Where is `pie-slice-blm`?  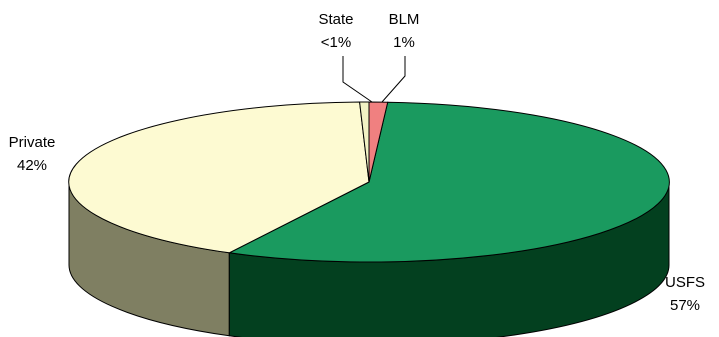 pie-slice-blm is located at coordinates (378, 142).